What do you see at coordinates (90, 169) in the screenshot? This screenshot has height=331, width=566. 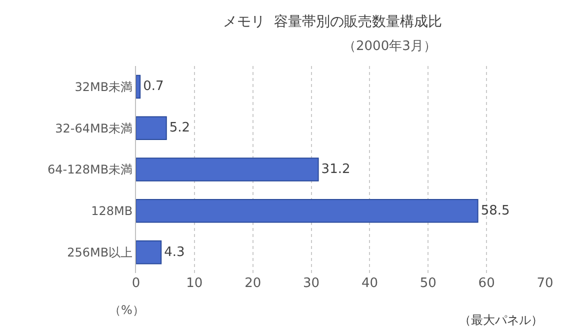 I see `y-tick-label: 64-128MB未満` at bounding box center [90, 169].